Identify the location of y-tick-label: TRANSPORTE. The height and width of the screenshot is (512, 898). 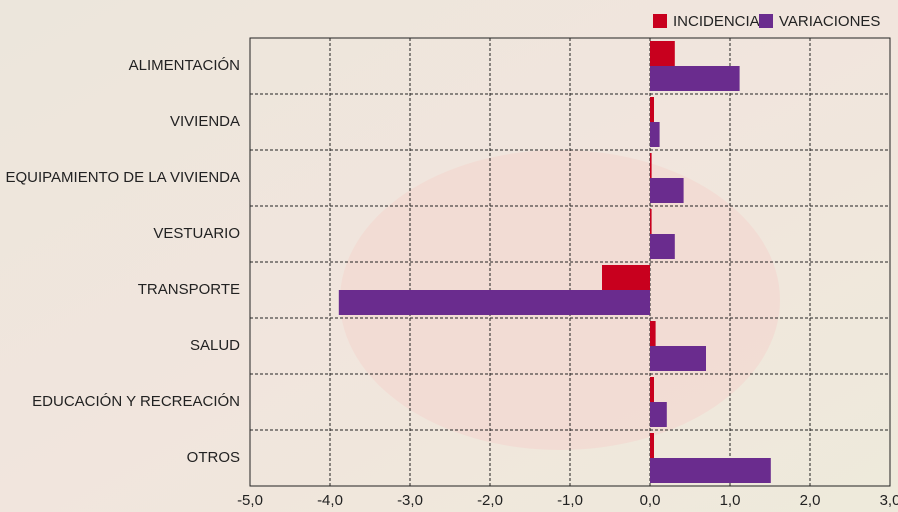
(189, 289).